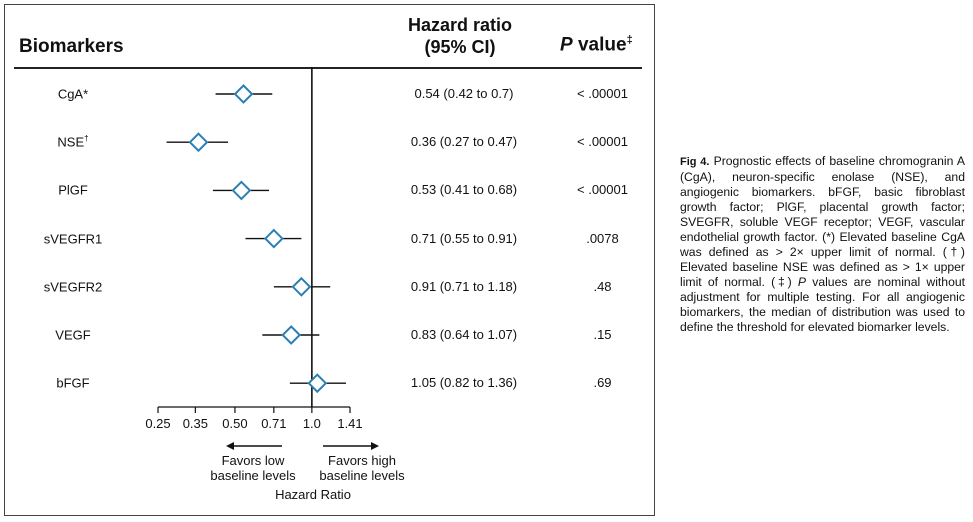 The width and height of the screenshot is (973, 522). Describe the element at coordinates (695, 162) in the screenshot. I see `figure-number: Fig 4.` at that location.